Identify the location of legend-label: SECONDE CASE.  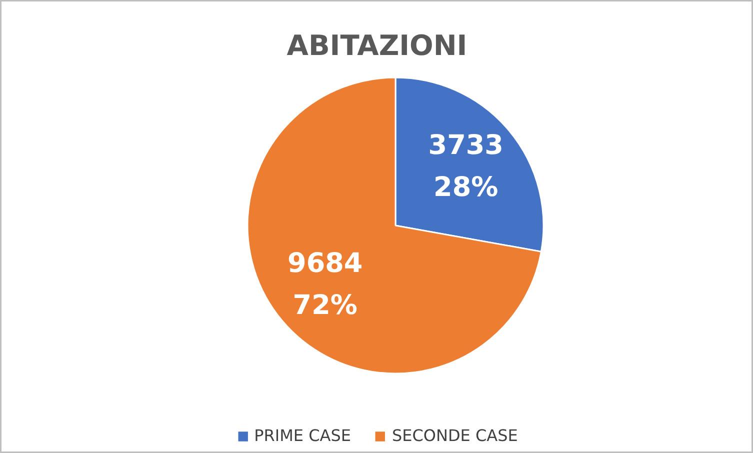
(455, 435).